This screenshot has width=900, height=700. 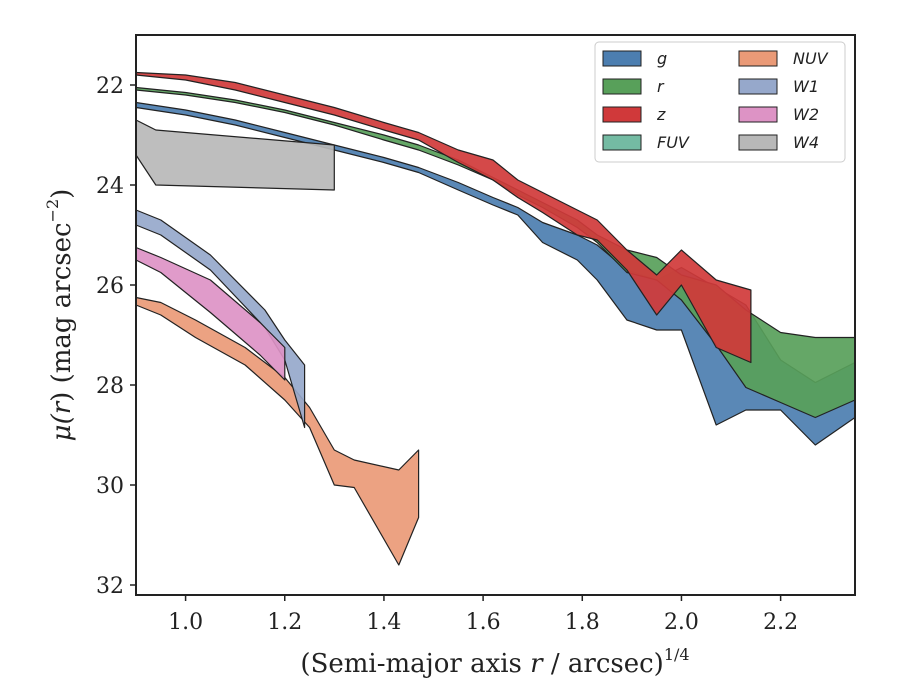 What do you see at coordinates (662, 58) in the screenshot?
I see `legend-label-g: g` at bounding box center [662, 58].